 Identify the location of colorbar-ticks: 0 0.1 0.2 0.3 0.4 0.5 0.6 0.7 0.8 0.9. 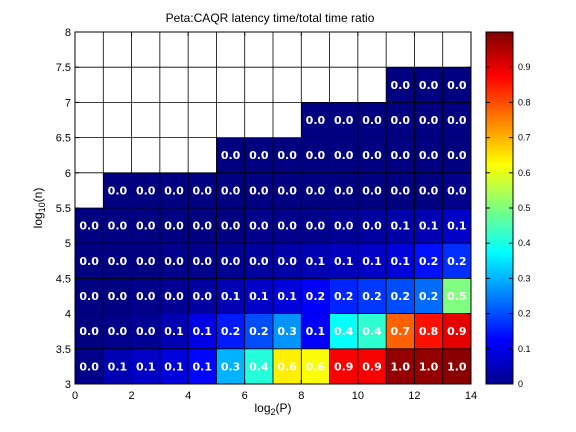
(508, 225).